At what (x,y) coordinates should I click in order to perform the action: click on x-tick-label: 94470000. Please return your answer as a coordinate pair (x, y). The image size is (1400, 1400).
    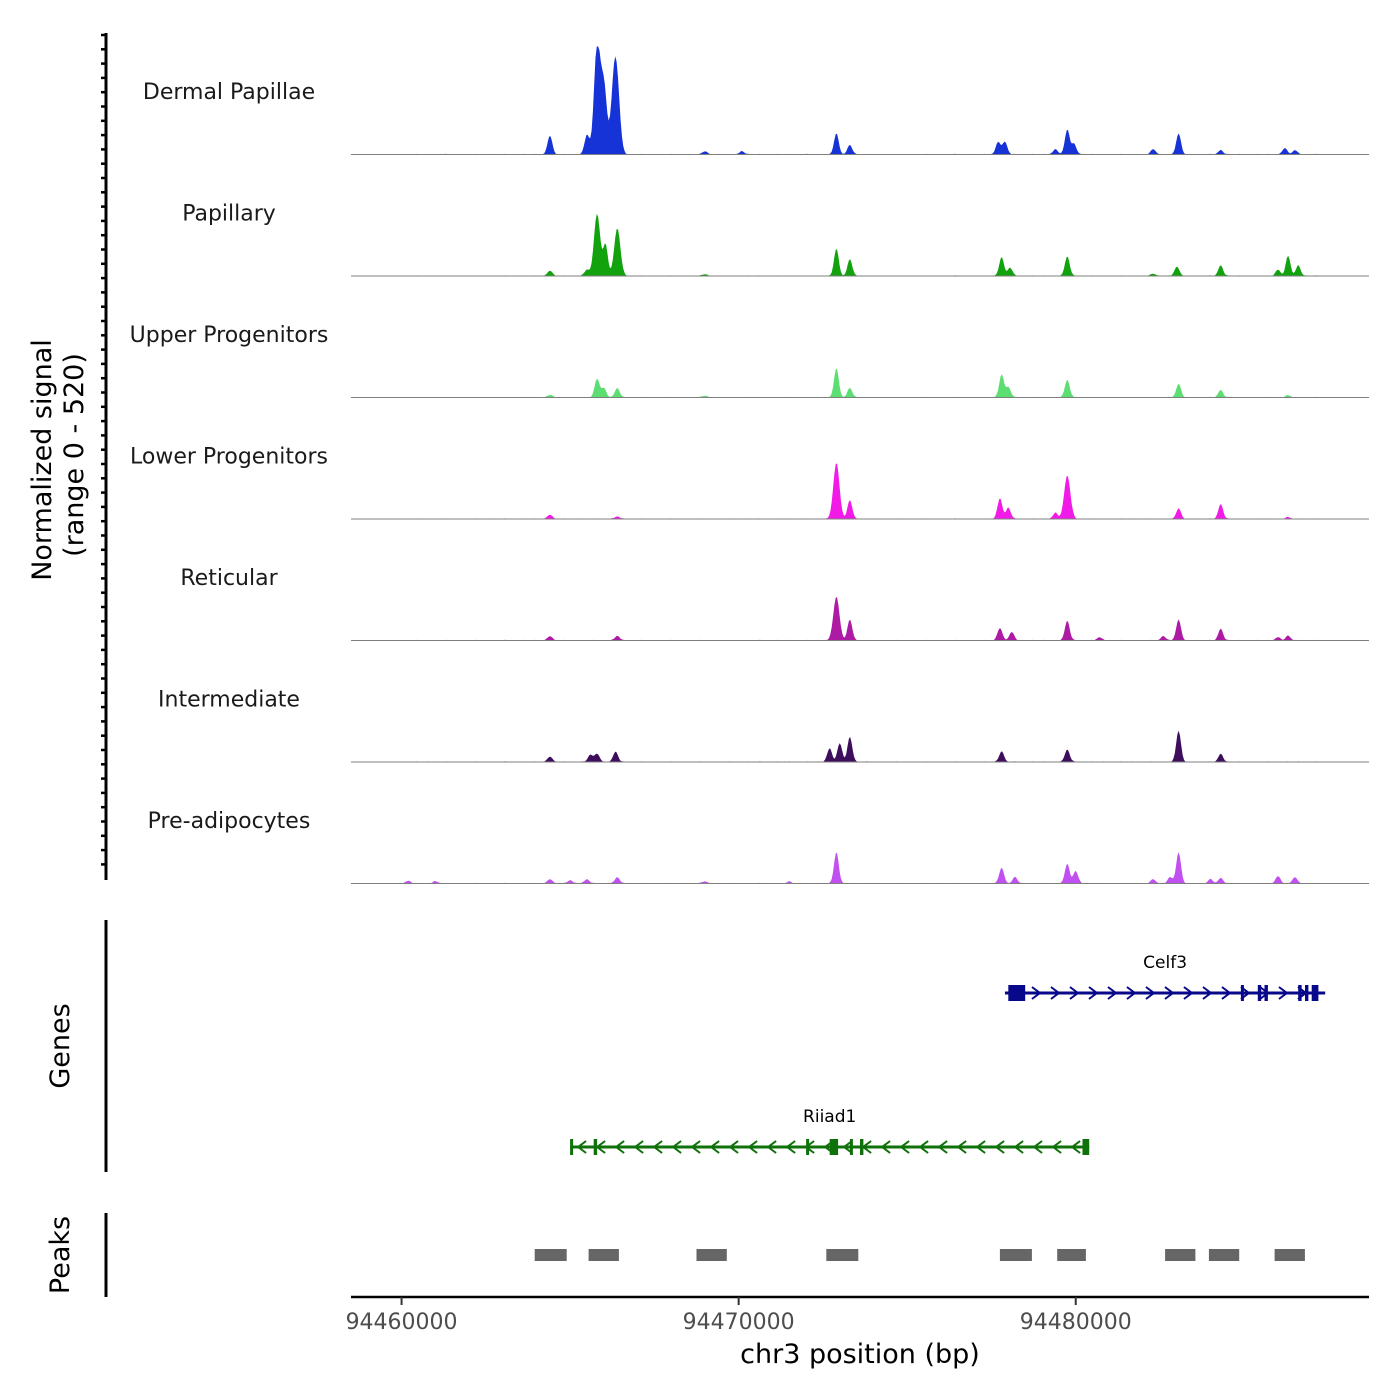
    Looking at the image, I should click on (739, 1322).